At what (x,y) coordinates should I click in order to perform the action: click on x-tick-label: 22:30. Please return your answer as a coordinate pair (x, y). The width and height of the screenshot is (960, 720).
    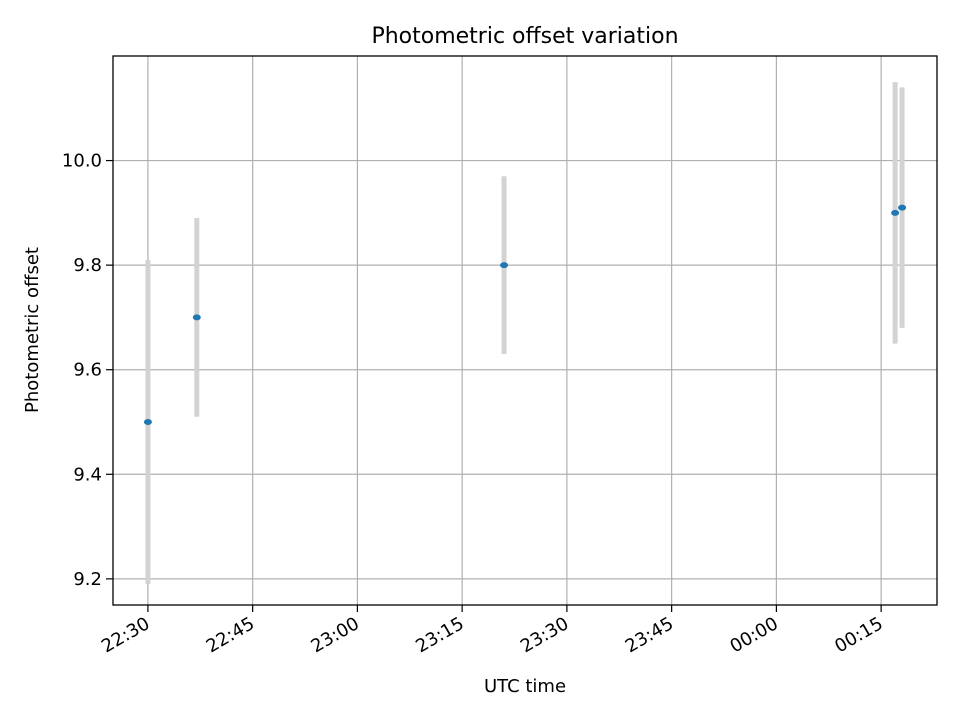
    Looking at the image, I should click on (125, 635).